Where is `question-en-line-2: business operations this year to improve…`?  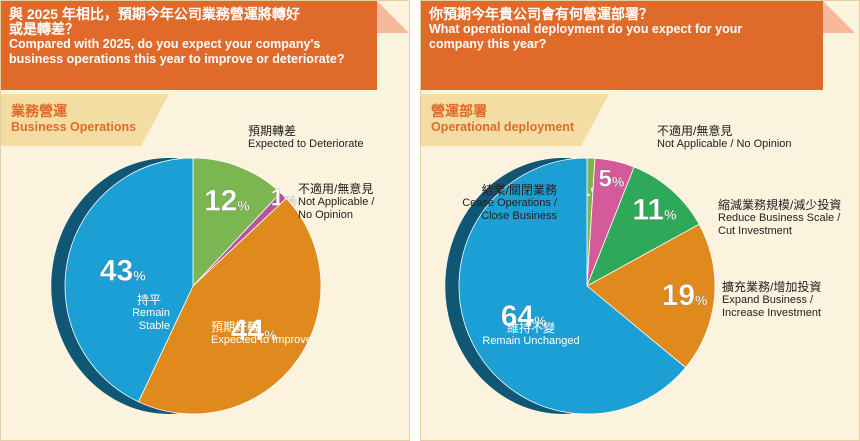
question-en-line-2: business operations this year to improve… is located at coordinates (177, 59).